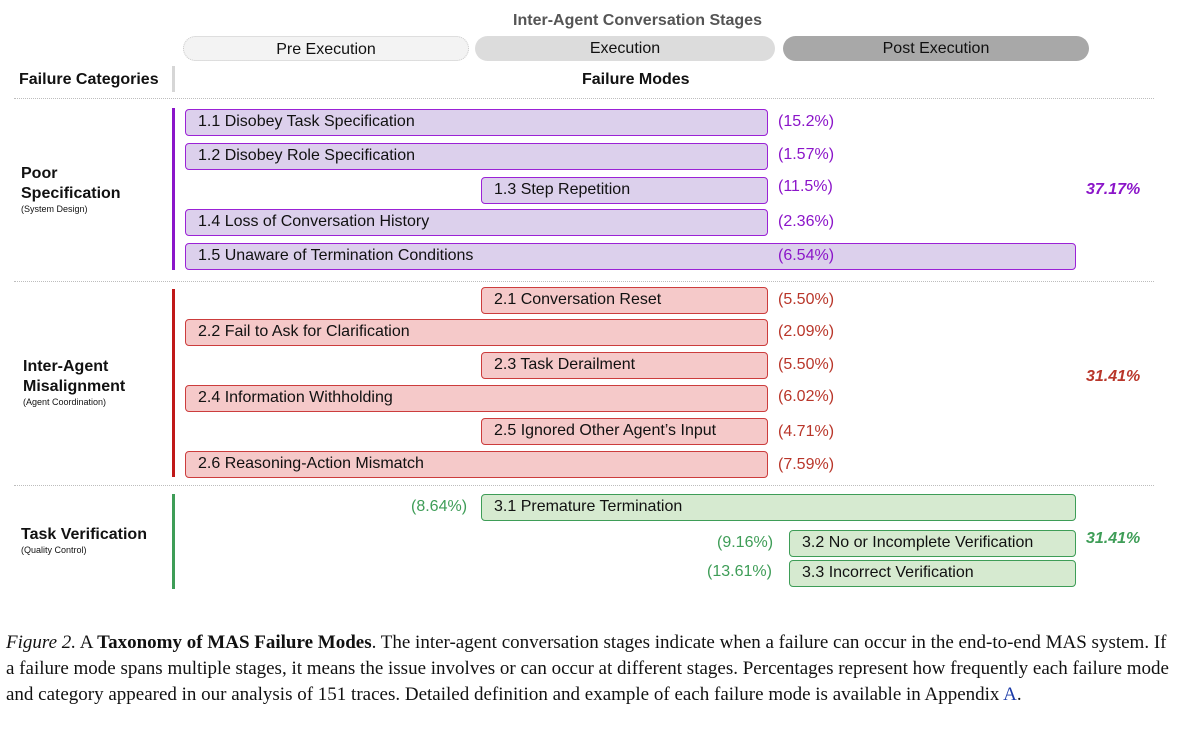  I want to click on category-title-verification: Task Verification, so click(84, 534).